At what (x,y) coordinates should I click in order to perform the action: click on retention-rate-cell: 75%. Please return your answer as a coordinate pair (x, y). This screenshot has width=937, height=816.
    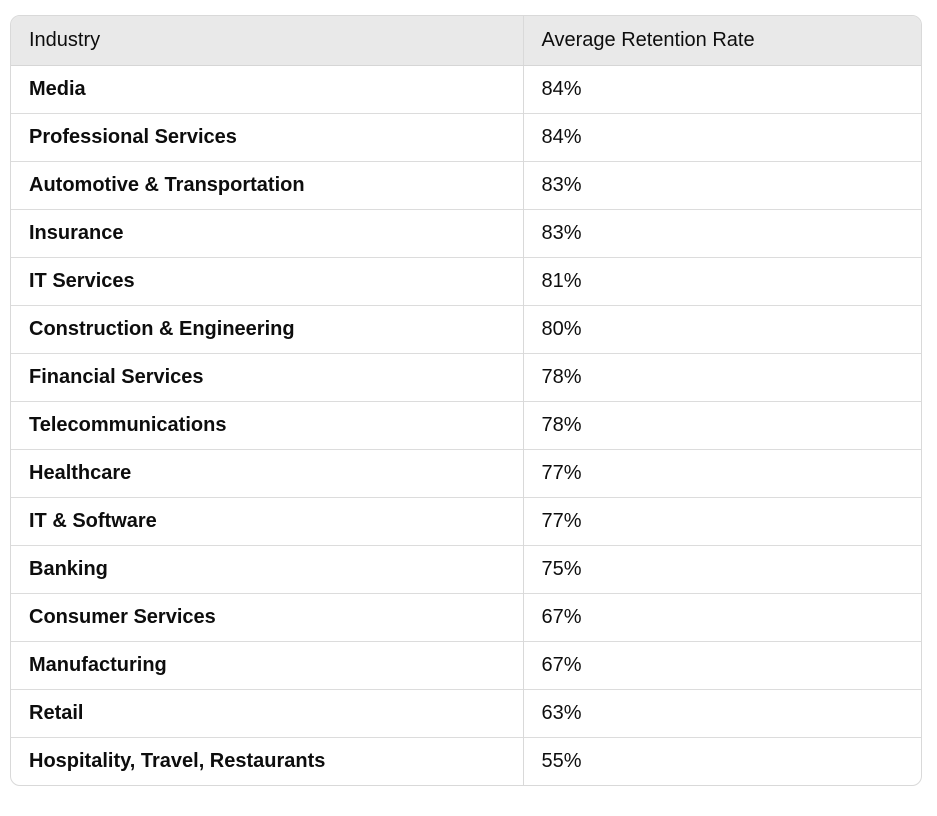
    Looking at the image, I should click on (721, 568).